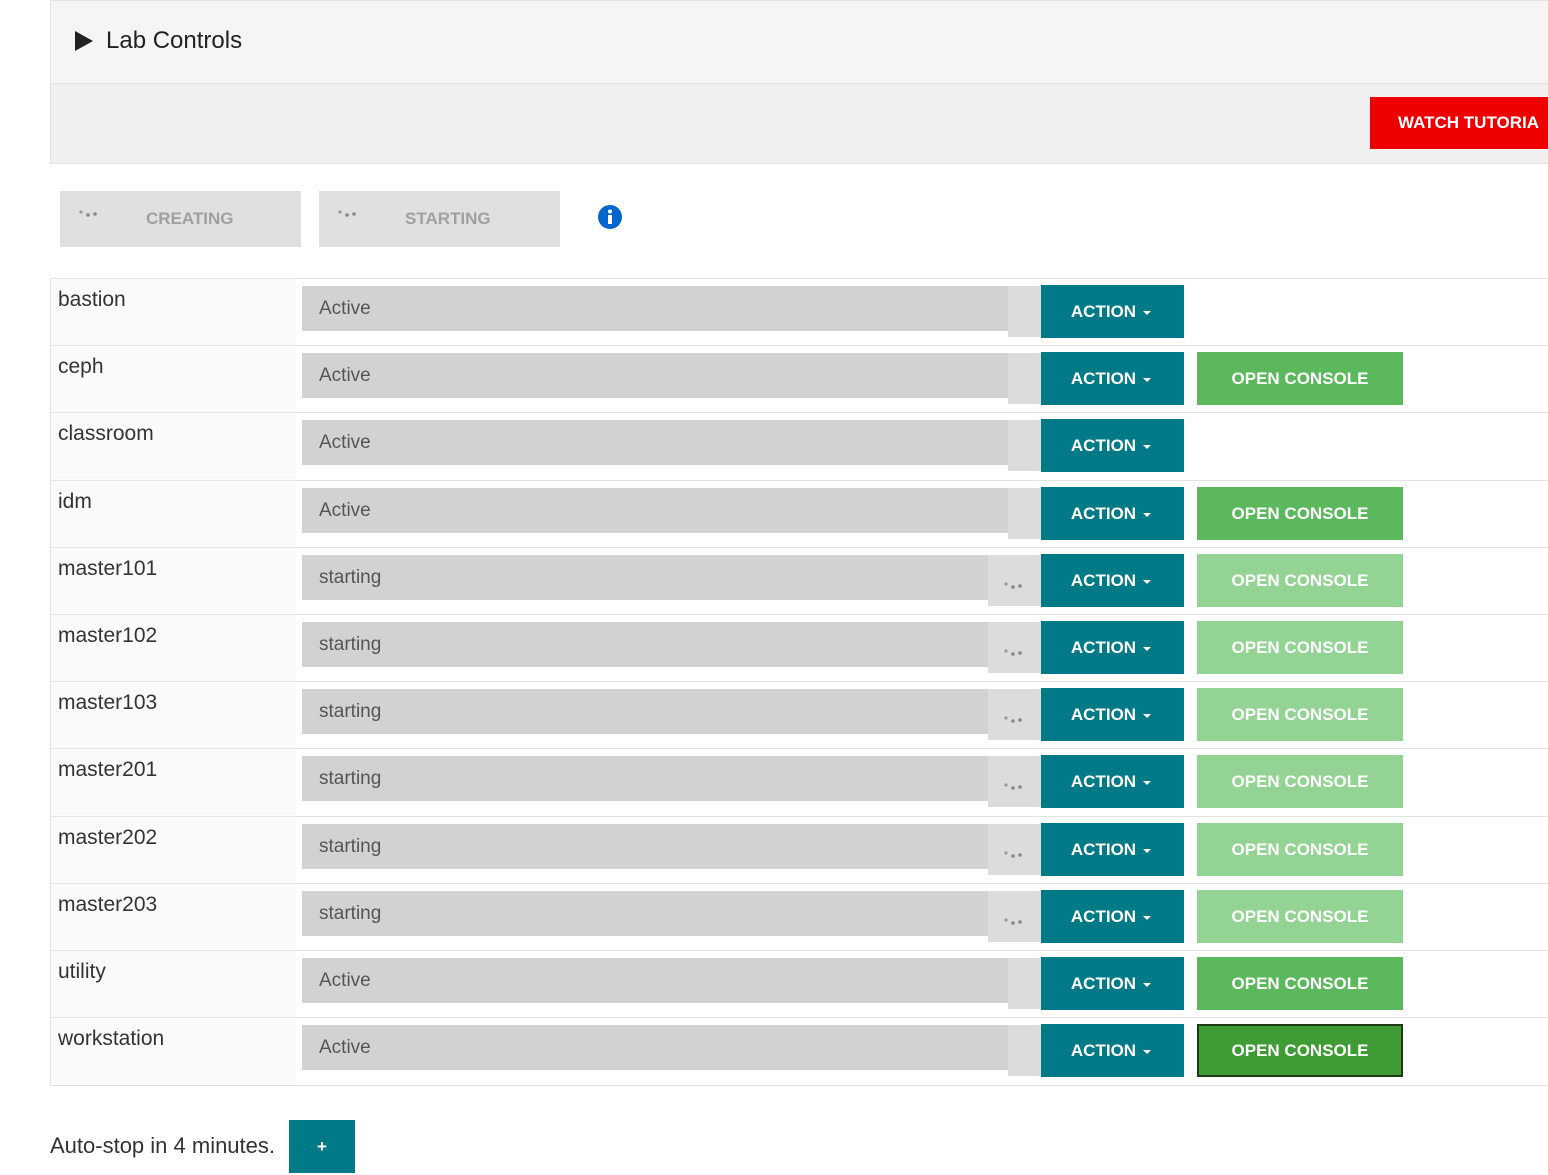 The image size is (1548, 1175). I want to click on button-bar, so click(799, 124).